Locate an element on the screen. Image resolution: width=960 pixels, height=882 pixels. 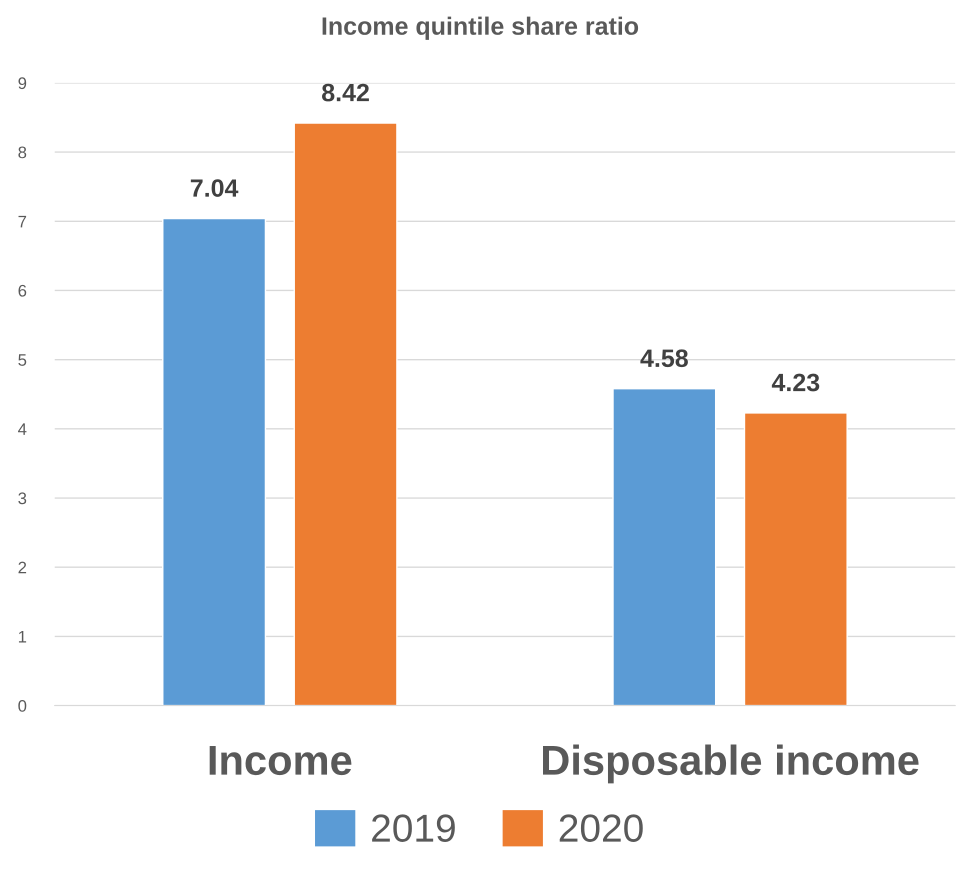
legend-label: 2020 is located at coordinates (601, 828).